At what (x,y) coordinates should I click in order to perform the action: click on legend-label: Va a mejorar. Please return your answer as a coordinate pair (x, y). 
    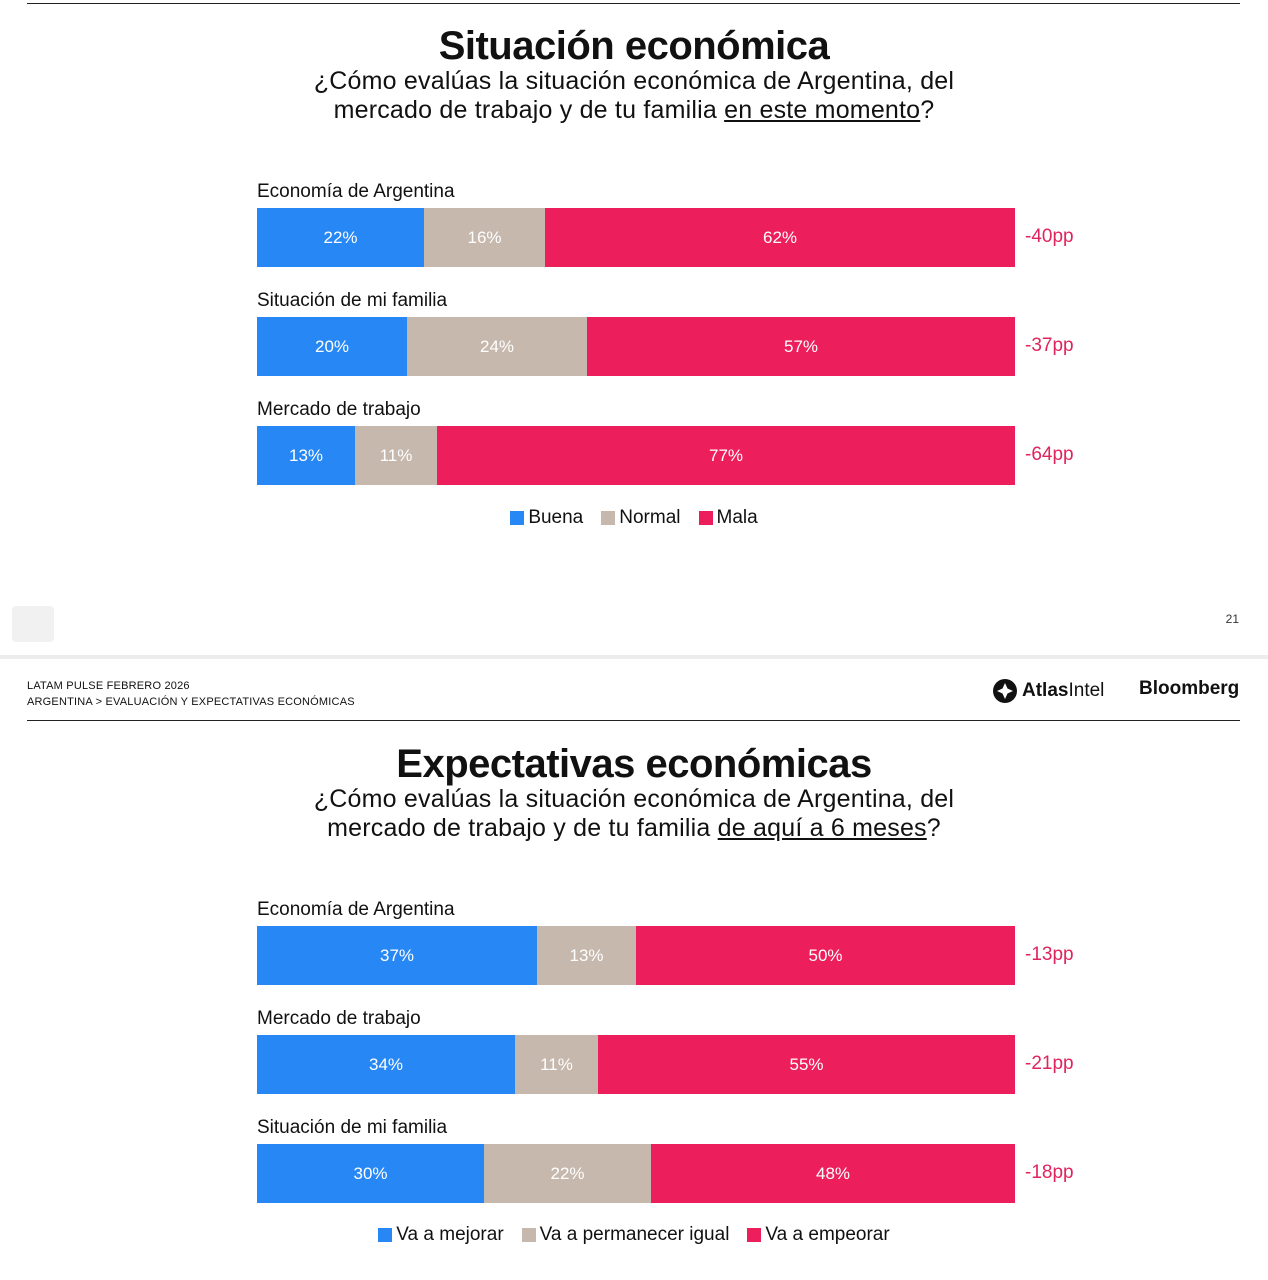
    Looking at the image, I should click on (450, 1234).